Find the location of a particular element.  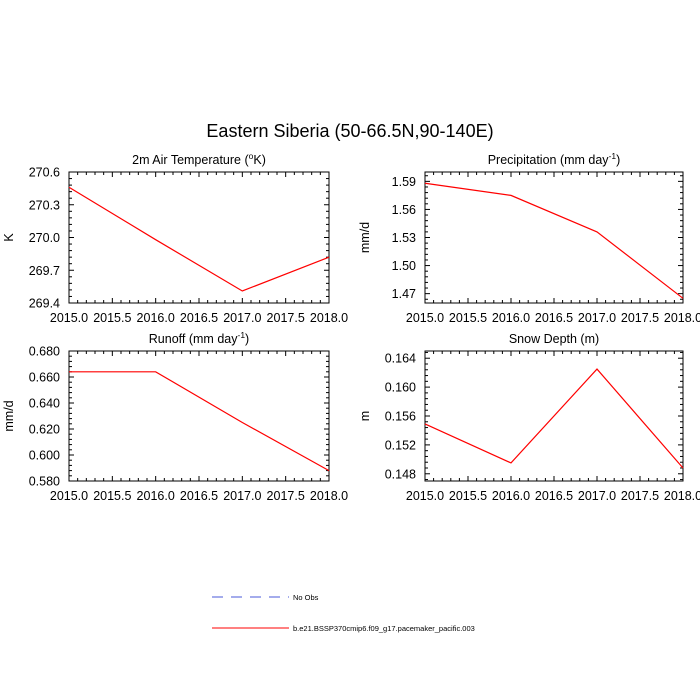

y-tick-label: 1.59 is located at coordinates (404, 182).